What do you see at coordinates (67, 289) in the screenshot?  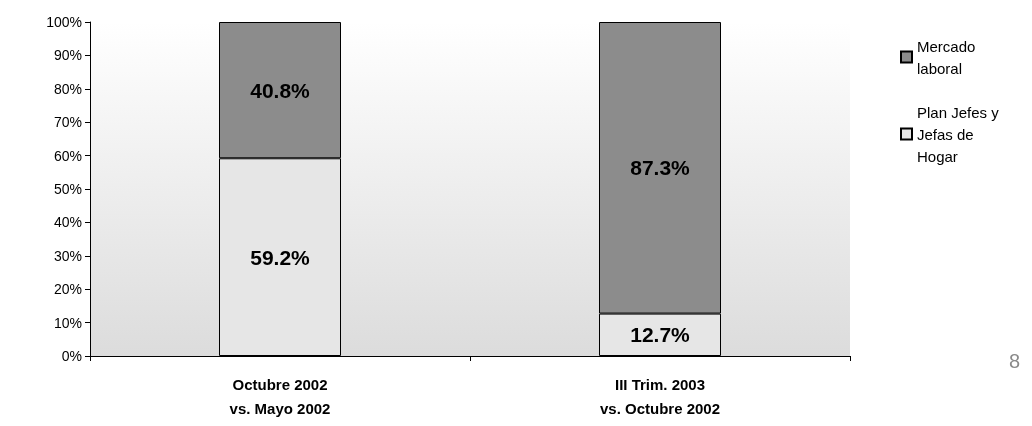 I see `y-tick-label: 20%` at bounding box center [67, 289].